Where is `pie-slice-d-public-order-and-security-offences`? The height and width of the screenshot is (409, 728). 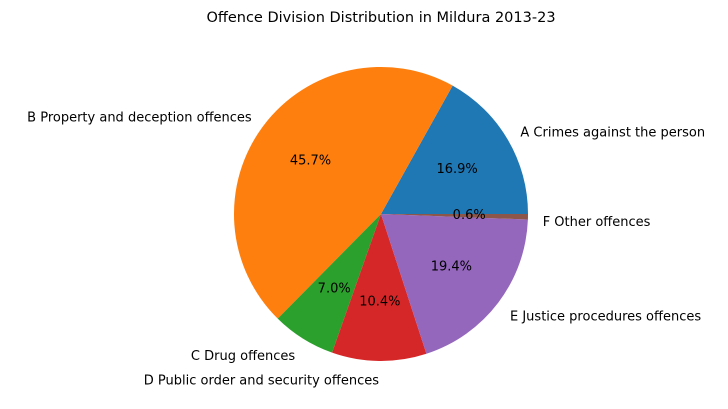
pie-slice-d-public-order-and-security-offences is located at coordinates (379, 288).